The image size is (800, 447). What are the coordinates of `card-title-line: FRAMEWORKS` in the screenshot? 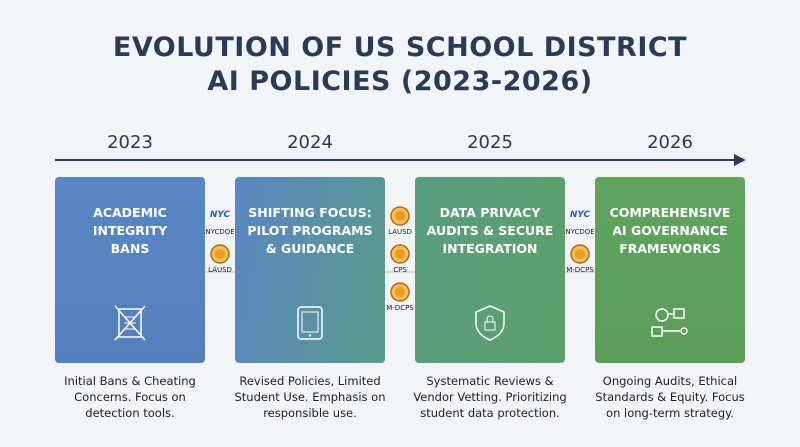 It's located at (670, 248).